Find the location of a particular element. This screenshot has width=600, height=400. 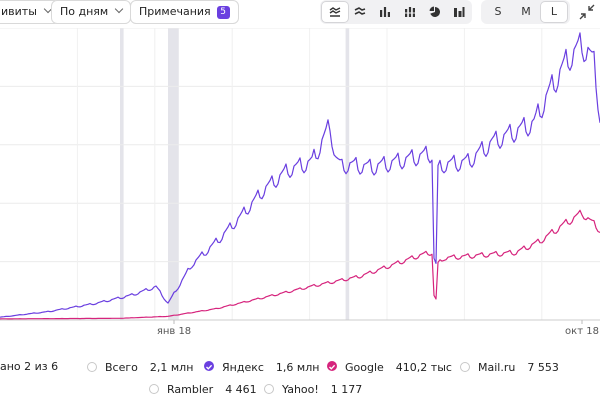

legend-item-yahoo: Yahoo! 1 177 is located at coordinates (313, 390).